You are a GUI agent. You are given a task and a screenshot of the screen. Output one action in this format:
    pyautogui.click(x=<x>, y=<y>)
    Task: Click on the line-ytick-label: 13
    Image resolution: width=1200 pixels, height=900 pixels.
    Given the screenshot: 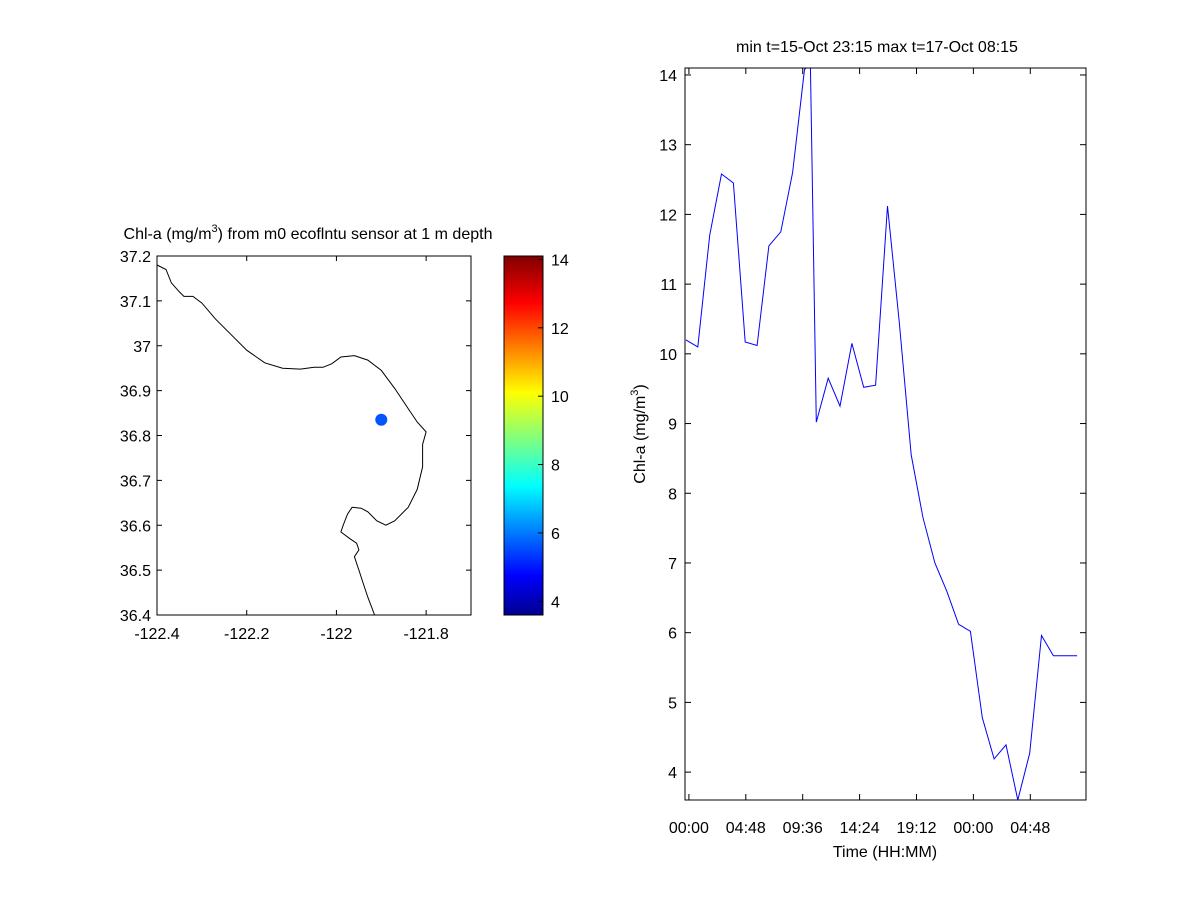 What is the action you would take?
    pyautogui.click(x=668, y=146)
    